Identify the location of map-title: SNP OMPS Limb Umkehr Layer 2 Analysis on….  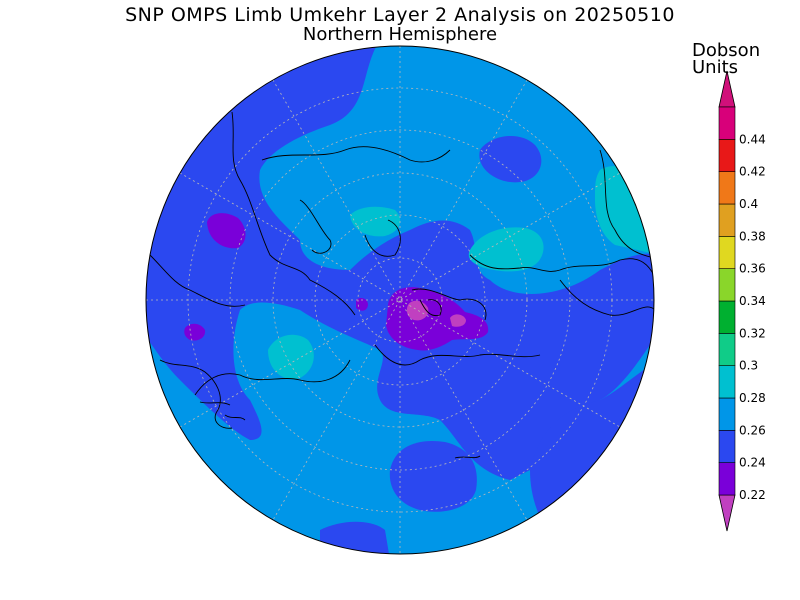
(400, 15).